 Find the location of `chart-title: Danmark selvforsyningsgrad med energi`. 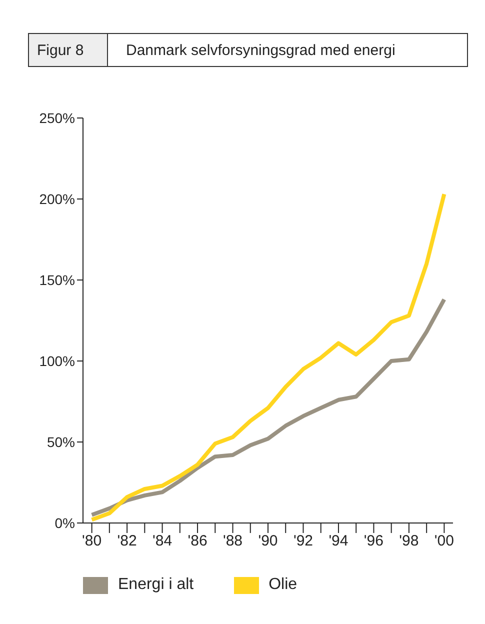

chart-title: Danmark selvforsyningsgrad med energi is located at coordinates (260, 50).